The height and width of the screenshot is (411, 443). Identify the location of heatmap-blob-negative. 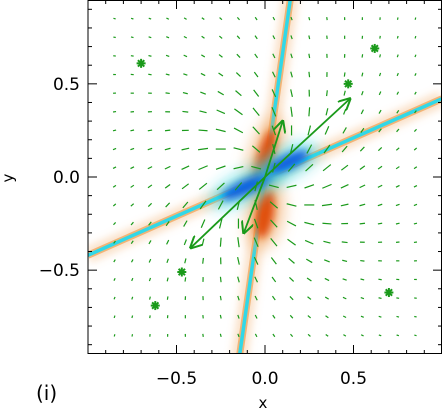
(247, 186).